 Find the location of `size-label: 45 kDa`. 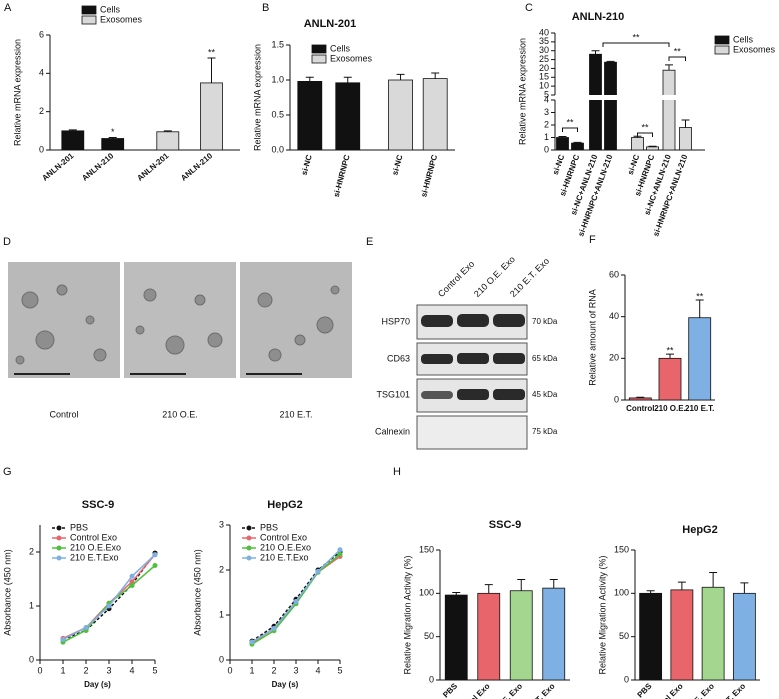

size-label: 45 kDa is located at coordinates (545, 394).